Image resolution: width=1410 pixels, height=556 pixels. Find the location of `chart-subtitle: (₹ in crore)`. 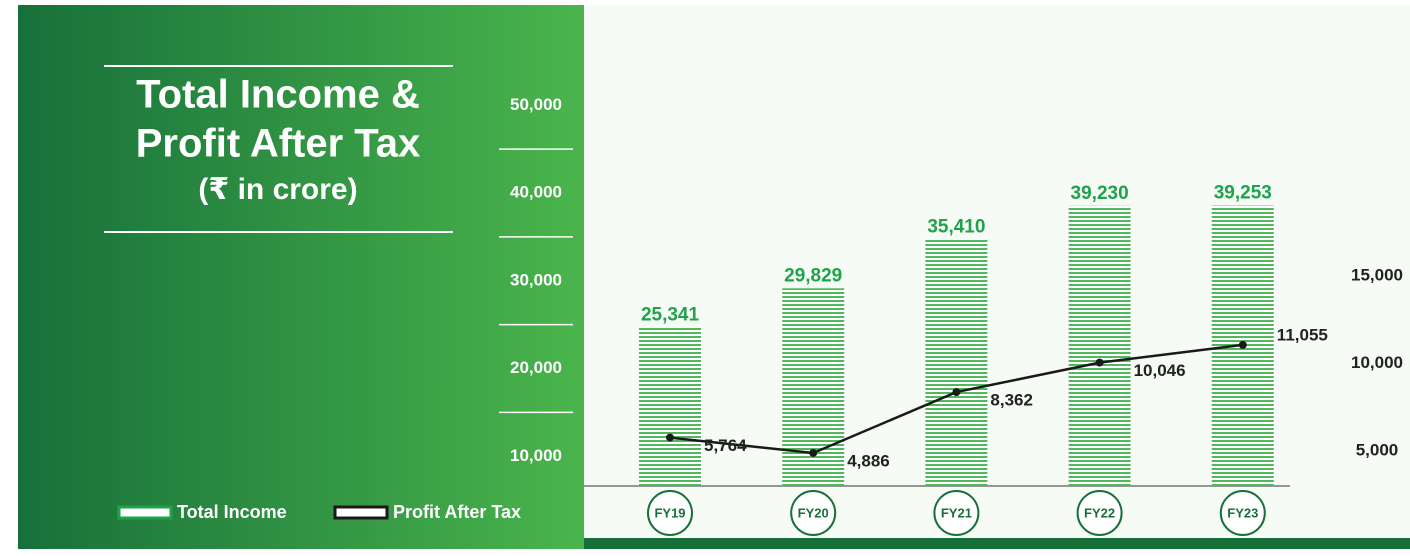

chart-subtitle: (₹ in crore) is located at coordinates (277, 189).